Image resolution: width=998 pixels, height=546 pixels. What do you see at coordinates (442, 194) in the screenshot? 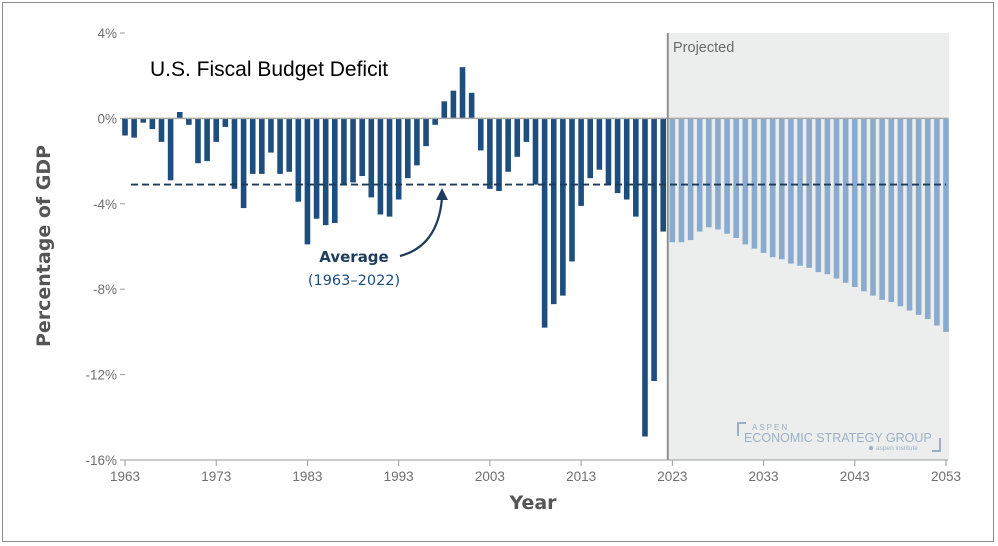
I see `average-arrow-head` at bounding box center [442, 194].